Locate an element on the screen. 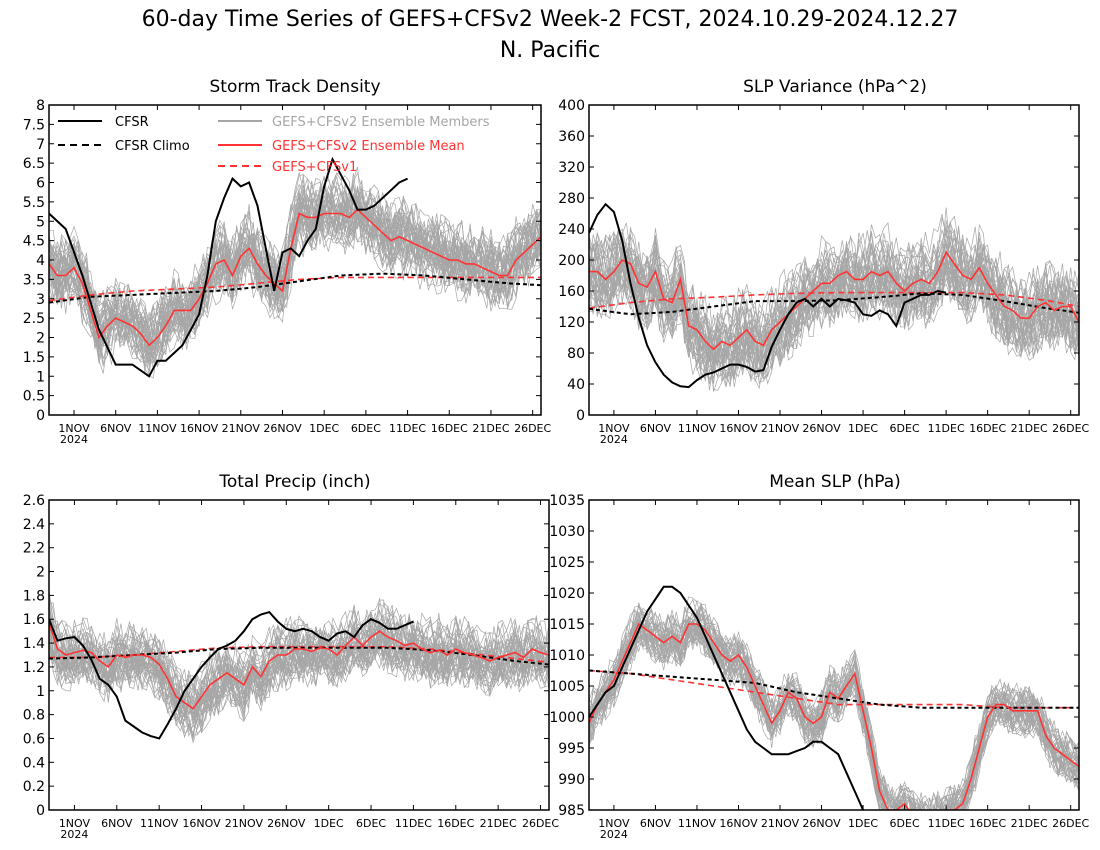  y-tick-label: 360 is located at coordinates (571, 137).